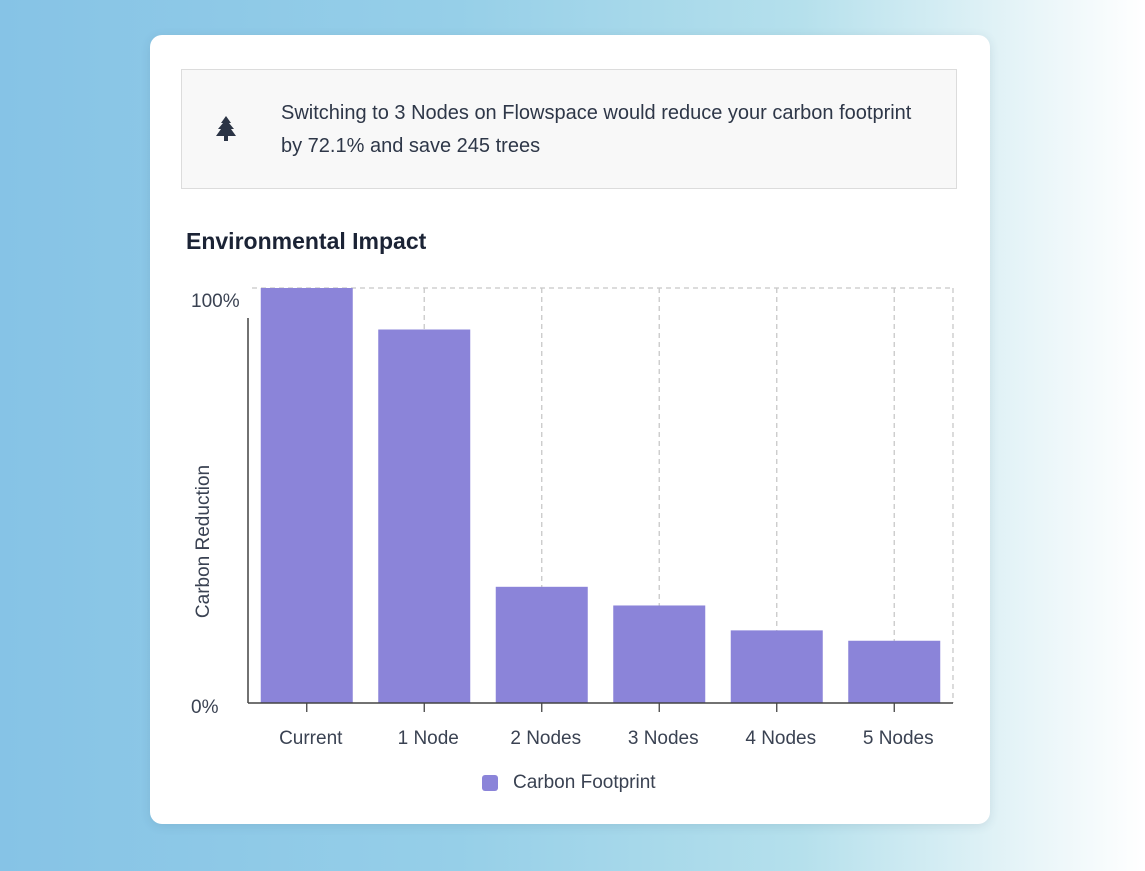  I want to click on y-tick-label: 0%, so click(205, 707).